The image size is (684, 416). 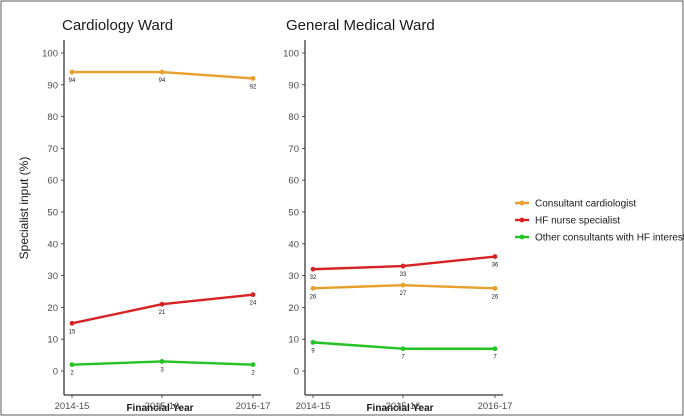 What do you see at coordinates (403, 294) in the screenshot?
I see `data-label-consultant-cardiologist: 27` at bounding box center [403, 294].